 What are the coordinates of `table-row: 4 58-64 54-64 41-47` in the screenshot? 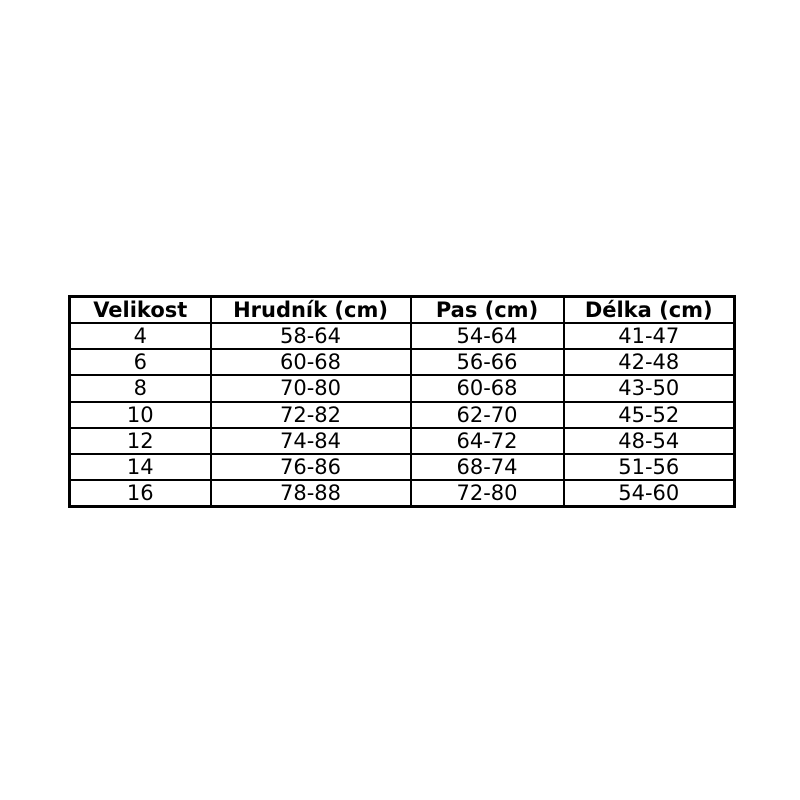 It's located at (402, 336).